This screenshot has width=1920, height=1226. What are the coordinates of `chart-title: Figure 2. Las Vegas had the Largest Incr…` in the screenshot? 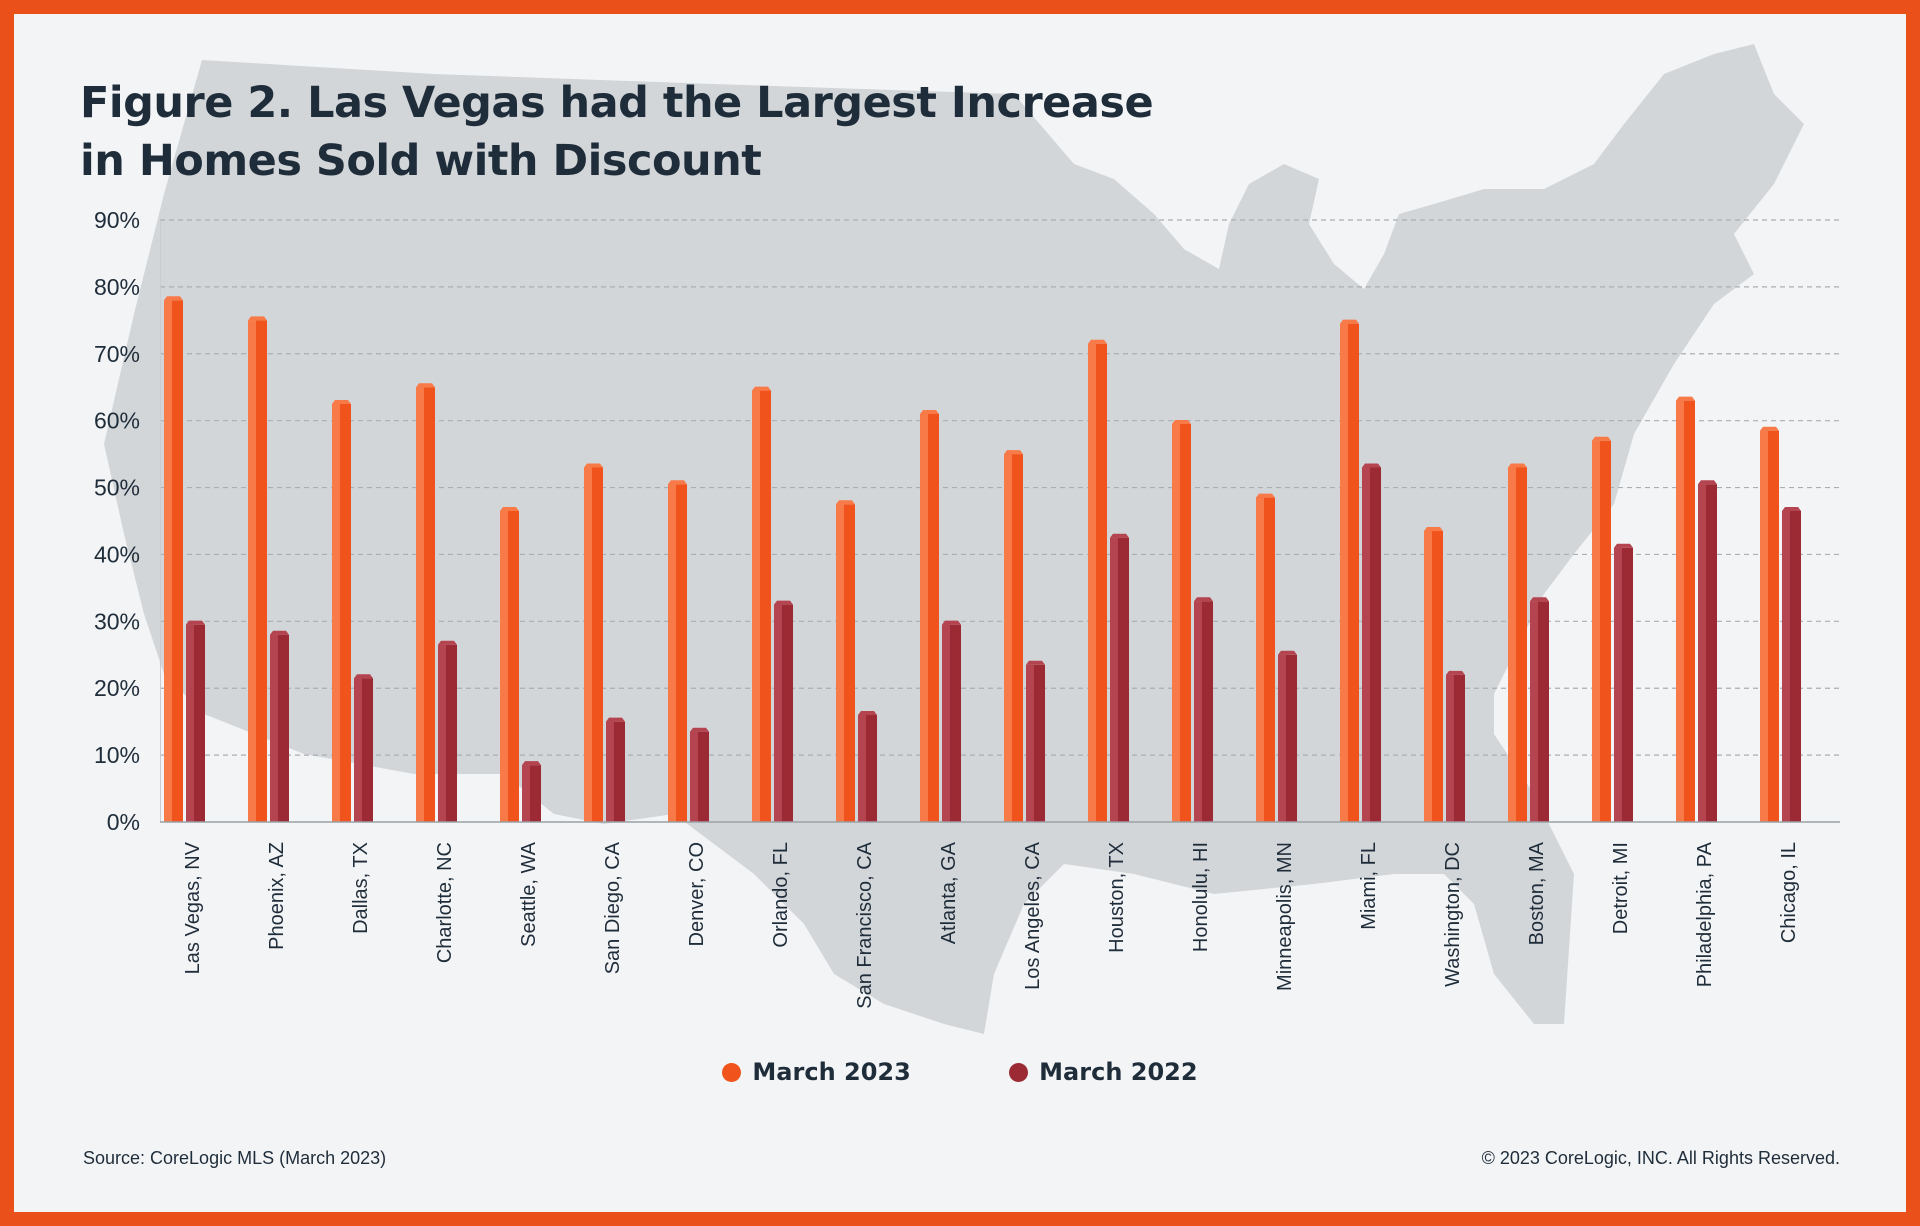 It's located at (617, 132).